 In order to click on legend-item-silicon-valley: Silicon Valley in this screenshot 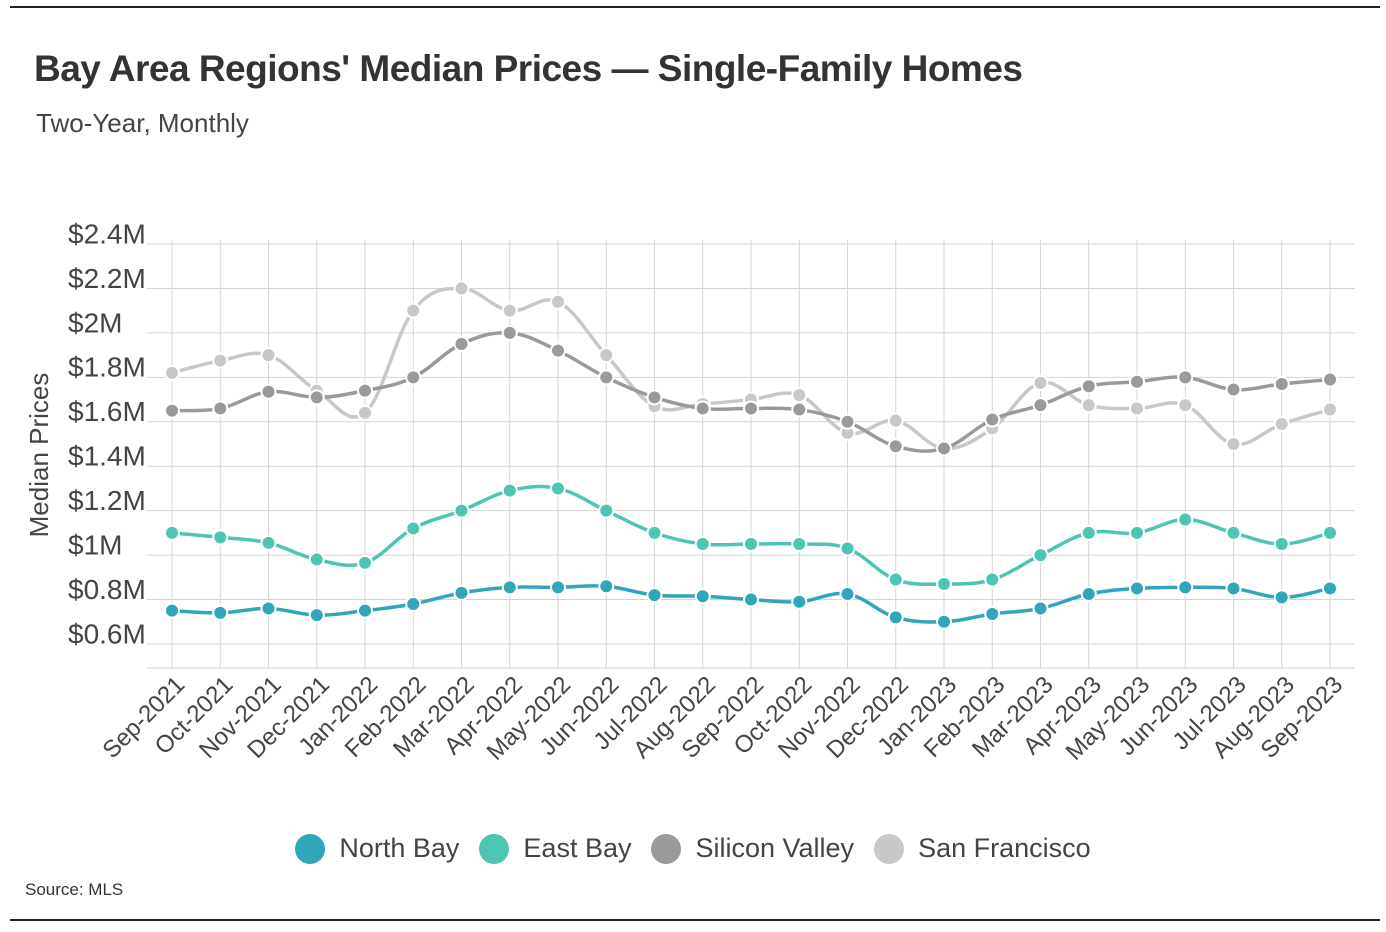, I will do `click(752, 848)`.